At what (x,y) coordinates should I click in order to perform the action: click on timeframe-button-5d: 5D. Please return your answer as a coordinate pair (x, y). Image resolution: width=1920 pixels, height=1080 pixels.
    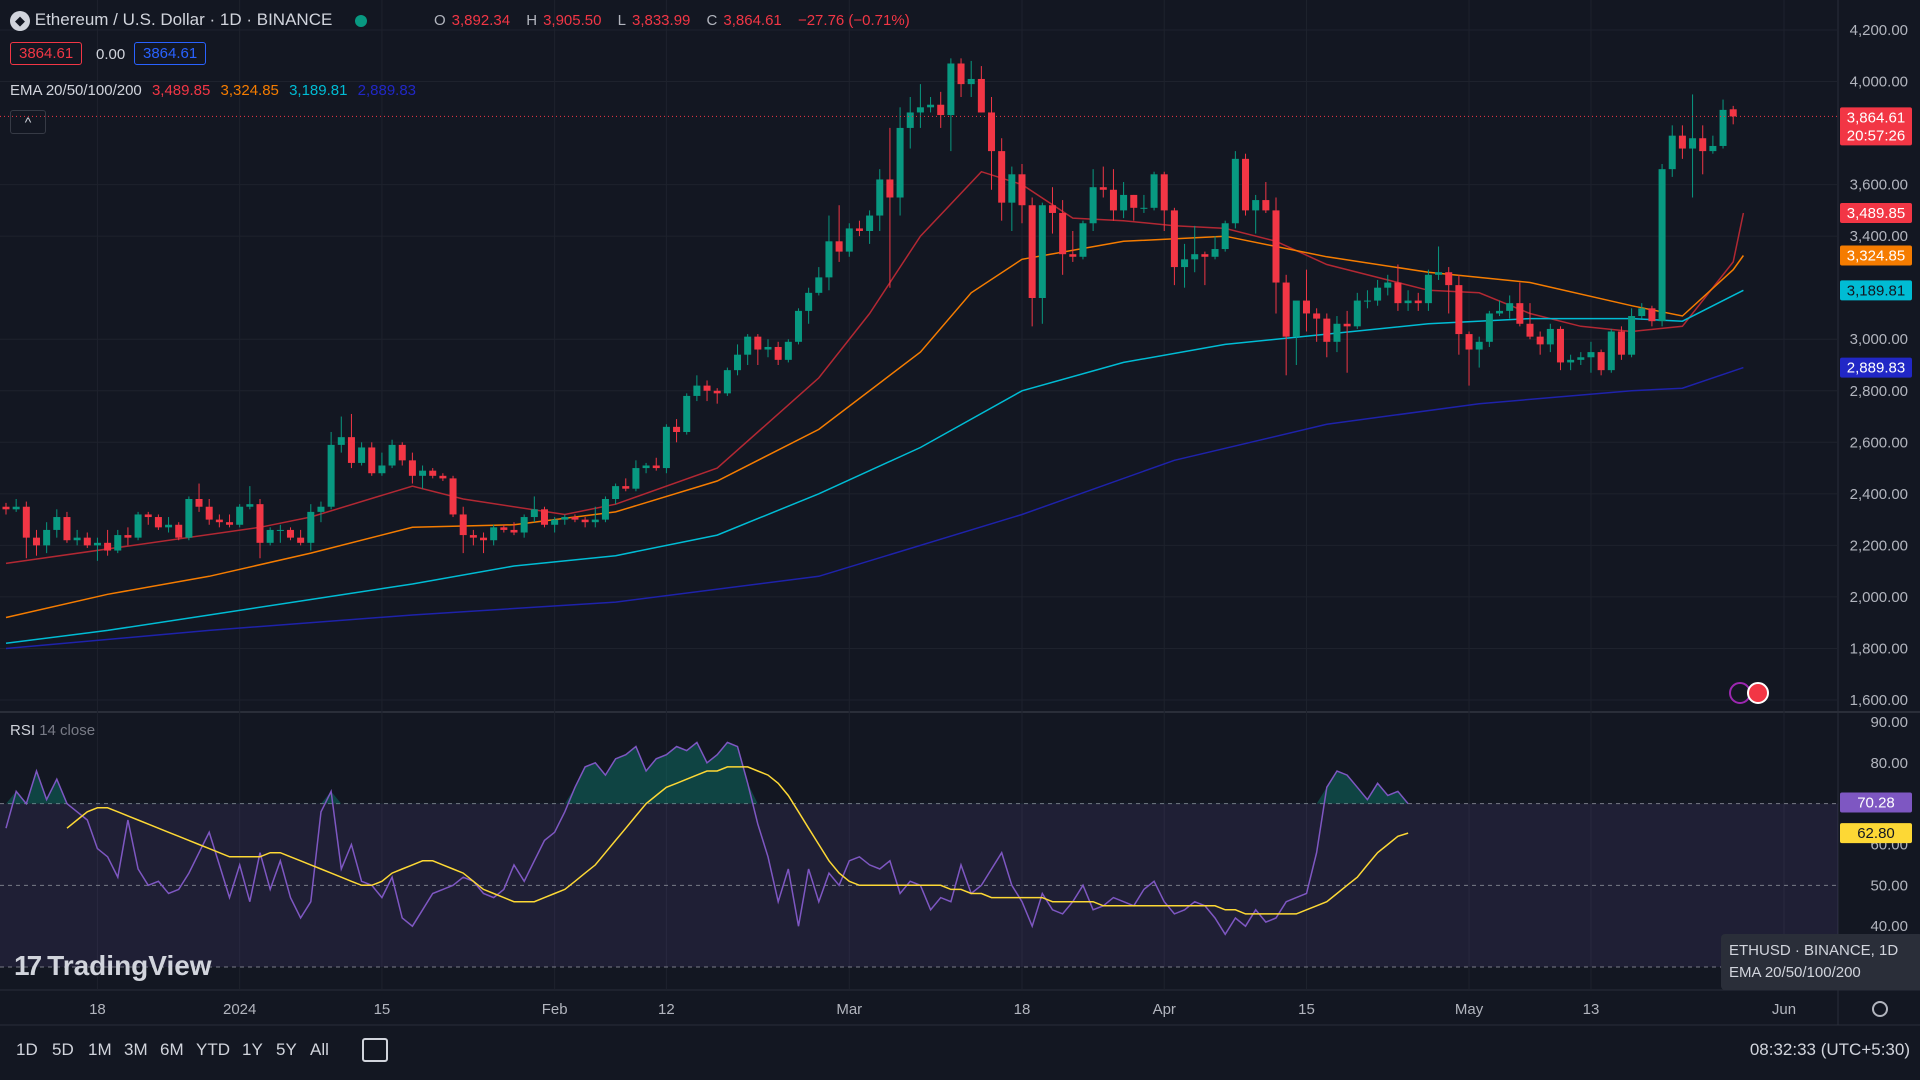
    Looking at the image, I should click on (63, 1049).